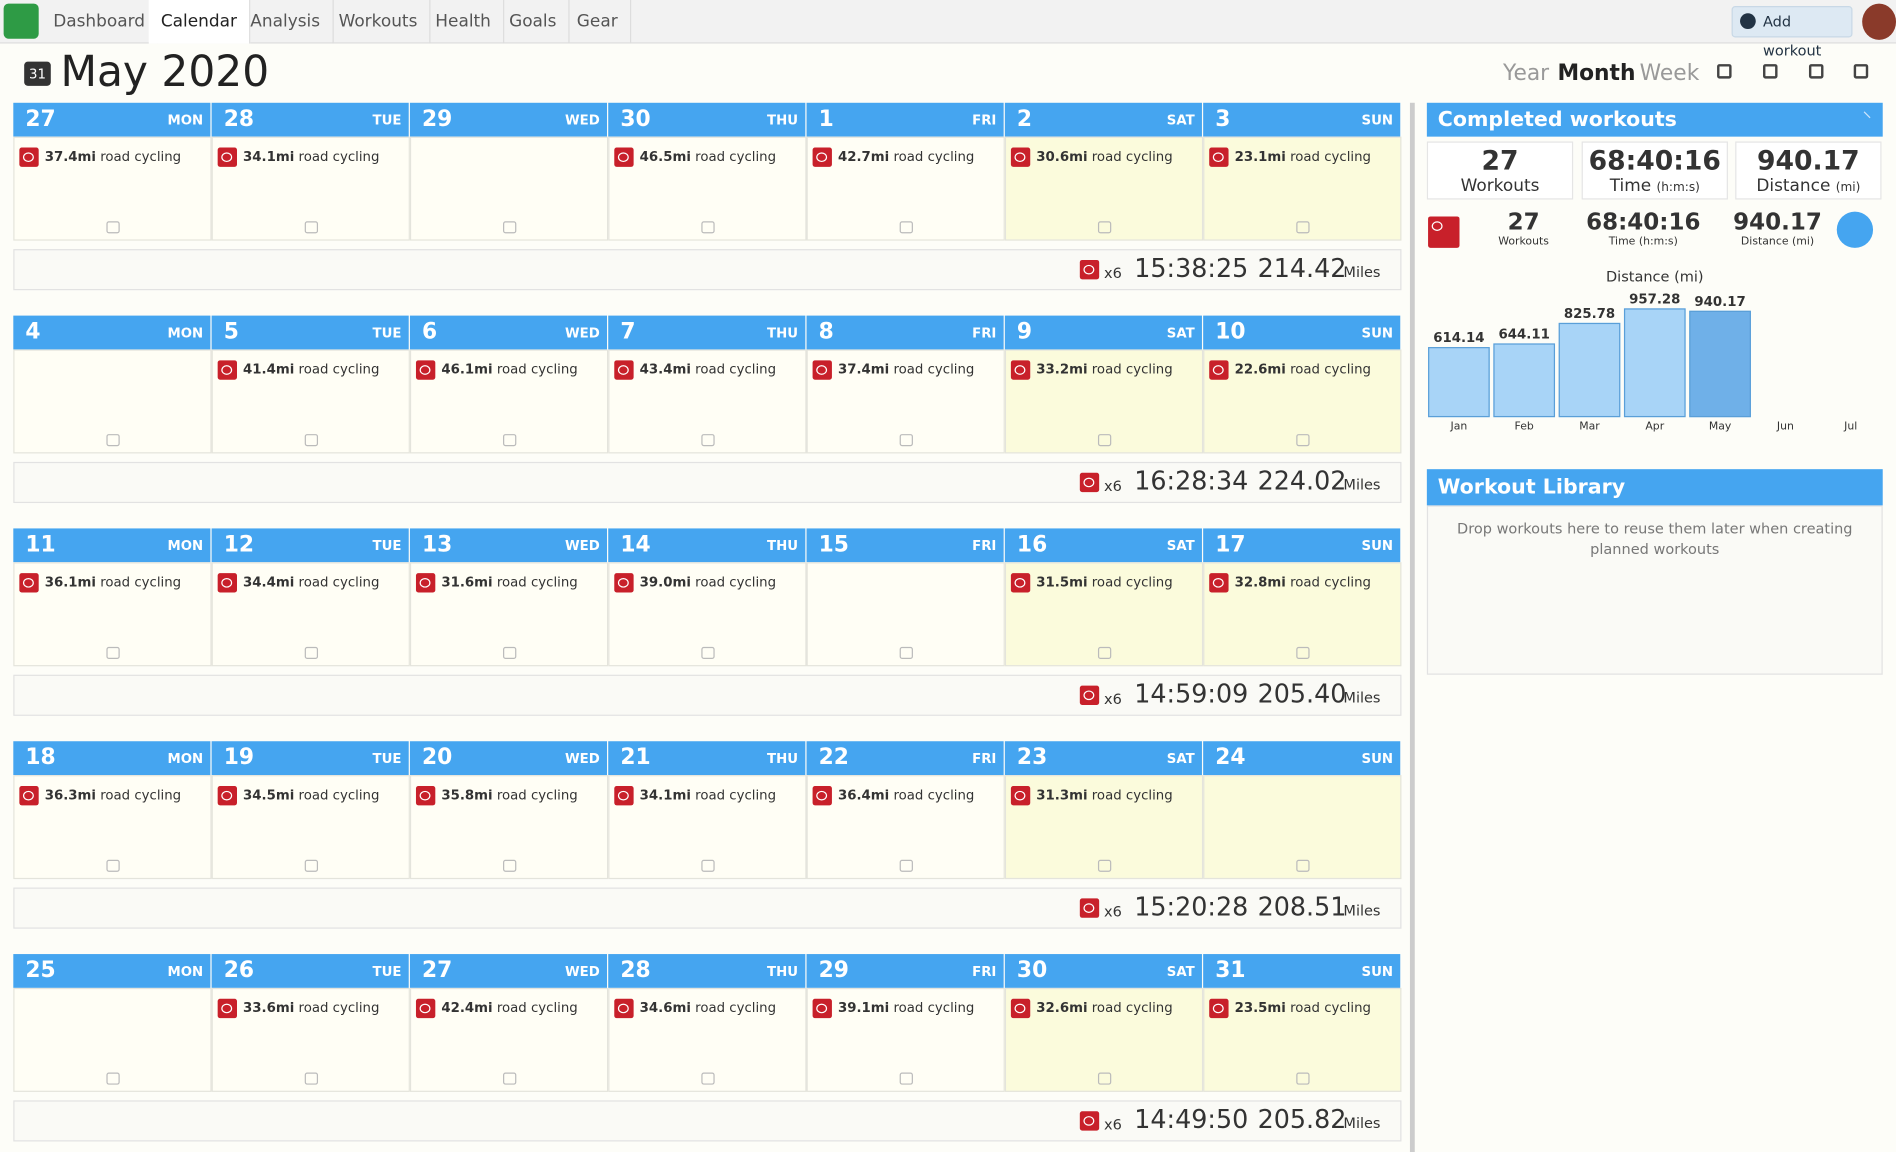 This screenshot has width=1896, height=1152. Describe the element at coordinates (1302, 758) in the screenshot. I see `day-header: 24 SUN` at that location.